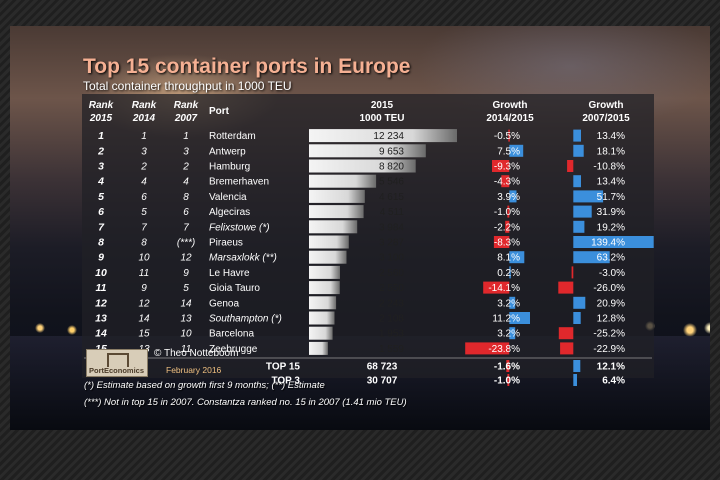 This screenshot has height=480, width=720. What do you see at coordinates (186, 212) in the screenshot?
I see `rank-2007: 6` at bounding box center [186, 212].